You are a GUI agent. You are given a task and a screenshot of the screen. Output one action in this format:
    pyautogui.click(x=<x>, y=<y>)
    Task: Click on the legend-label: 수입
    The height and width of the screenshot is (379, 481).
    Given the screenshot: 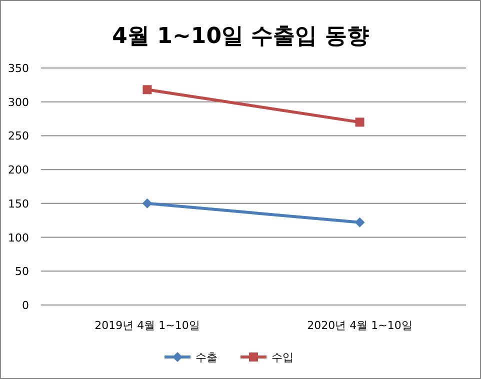 What is the action you would take?
    pyautogui.click(x=283, y=357)
    